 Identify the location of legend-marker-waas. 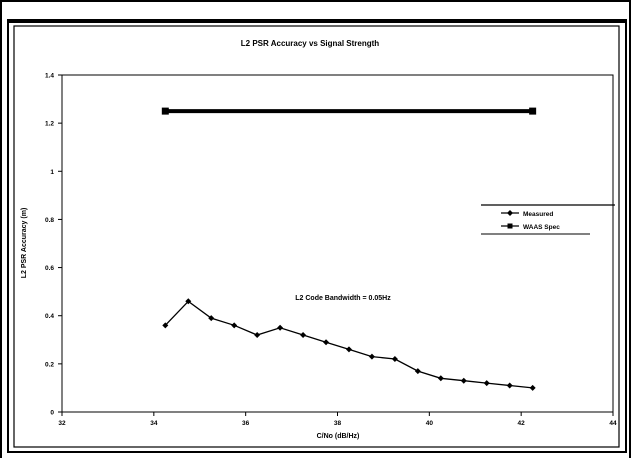
(510, 226).